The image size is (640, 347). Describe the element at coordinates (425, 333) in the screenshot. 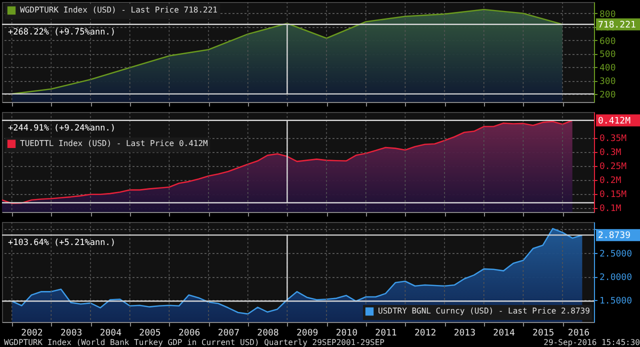

I see `x-tick-label: 2012` at that location.